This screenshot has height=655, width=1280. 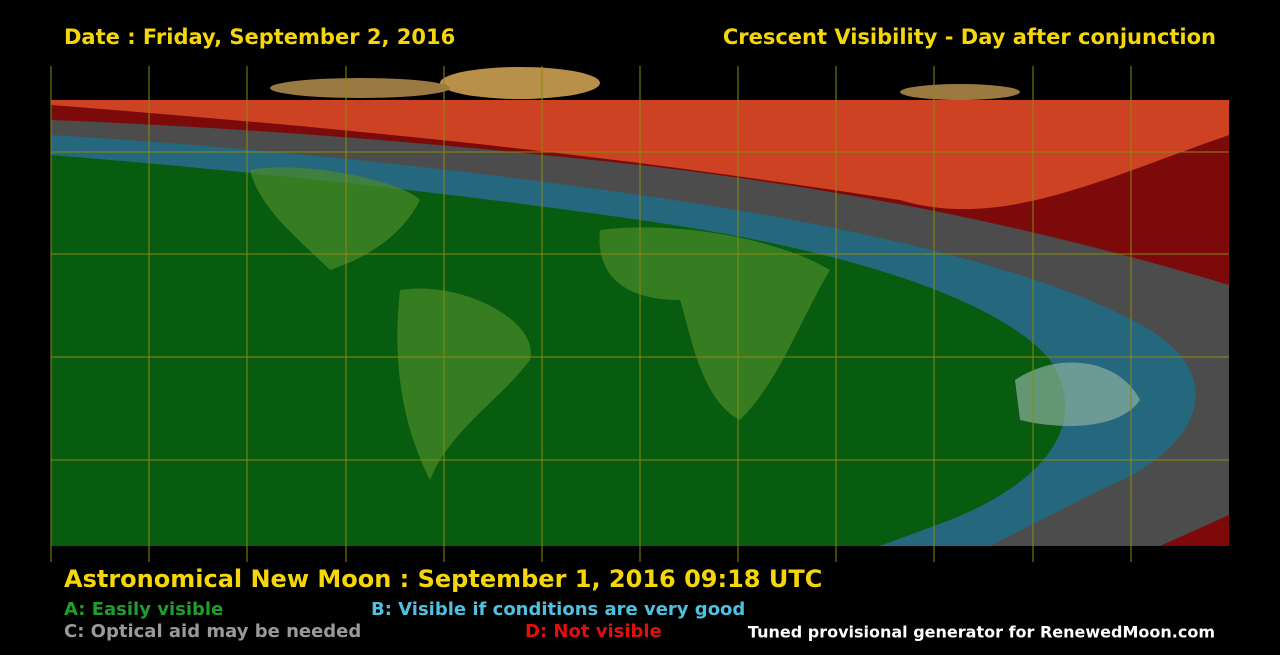 What do you see at coordinates (464, 384) in the screenshot?
I see `land-south-america` at bounding box center [464, 384].